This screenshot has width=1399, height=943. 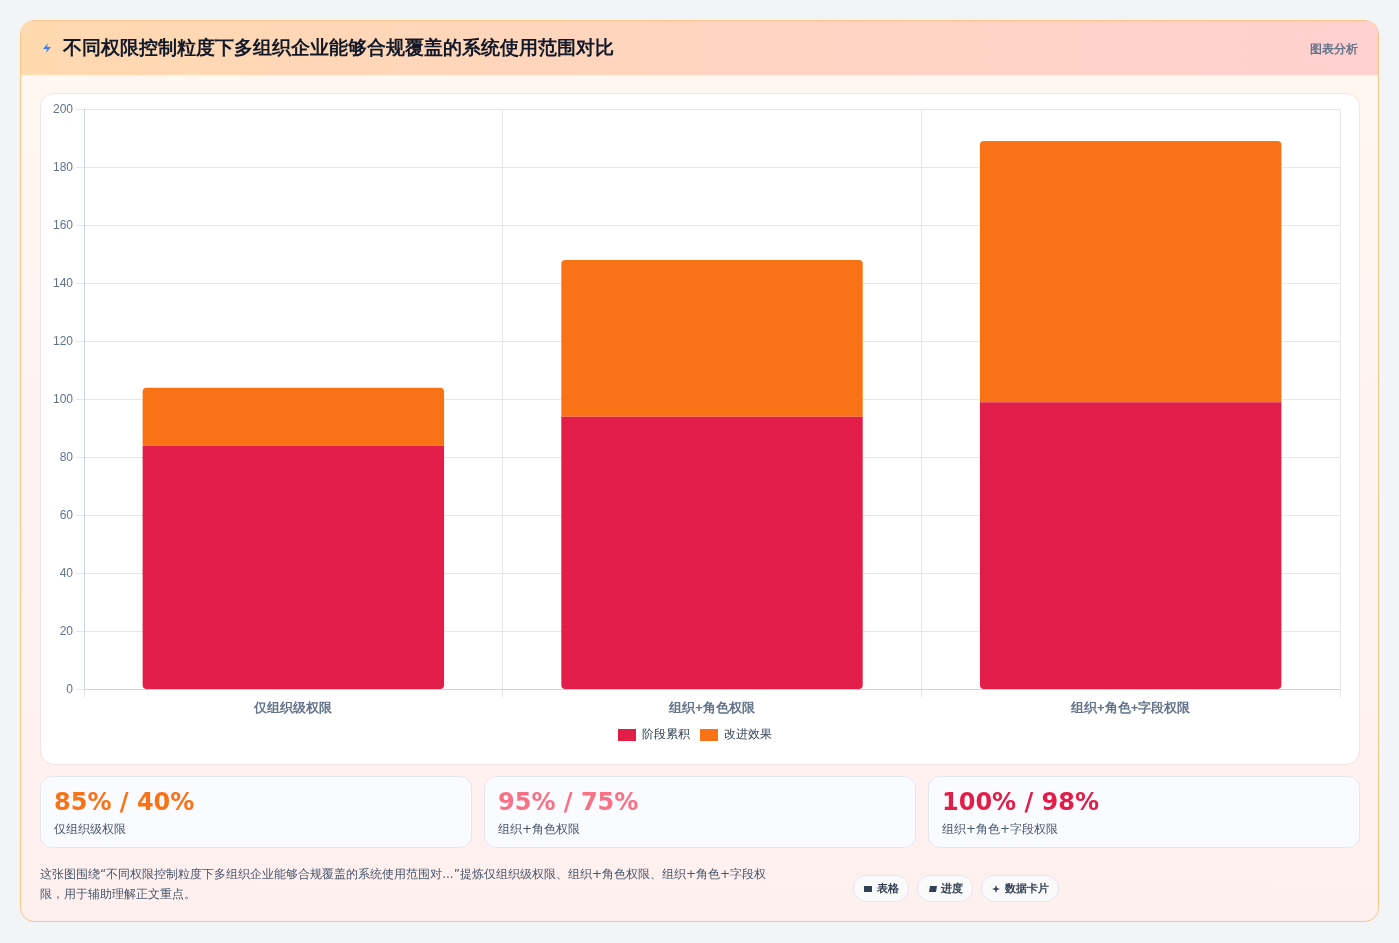 I want to click on y-tick-label: 100, so click(x=63, y=398).